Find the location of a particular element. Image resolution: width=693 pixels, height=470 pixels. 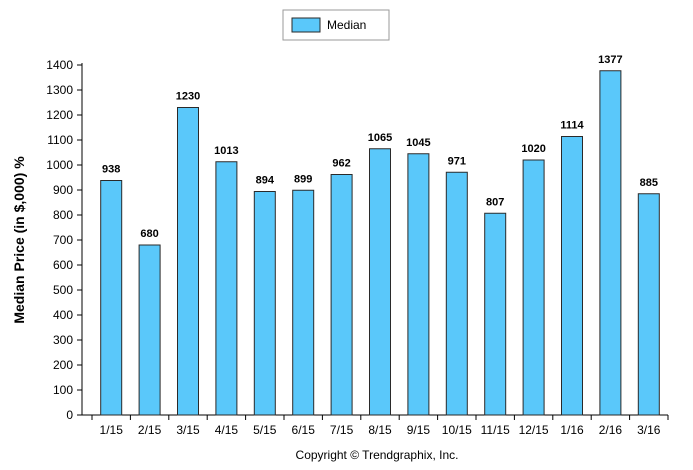

y-tick-label: 1100 is located at coordinates (60, 140).